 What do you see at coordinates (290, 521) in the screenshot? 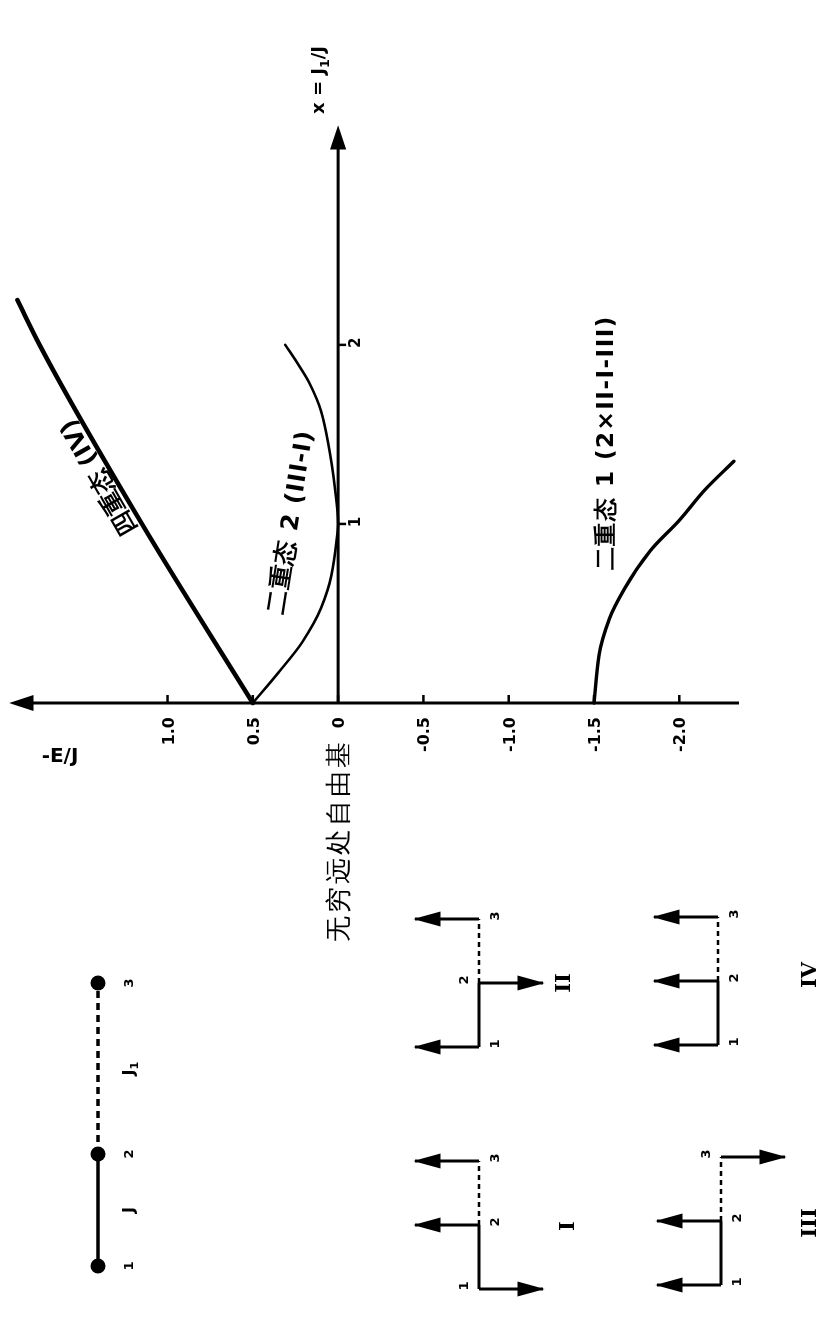
I see `text: 二重态 2 (III-I)` at bounding box center [290, 521].